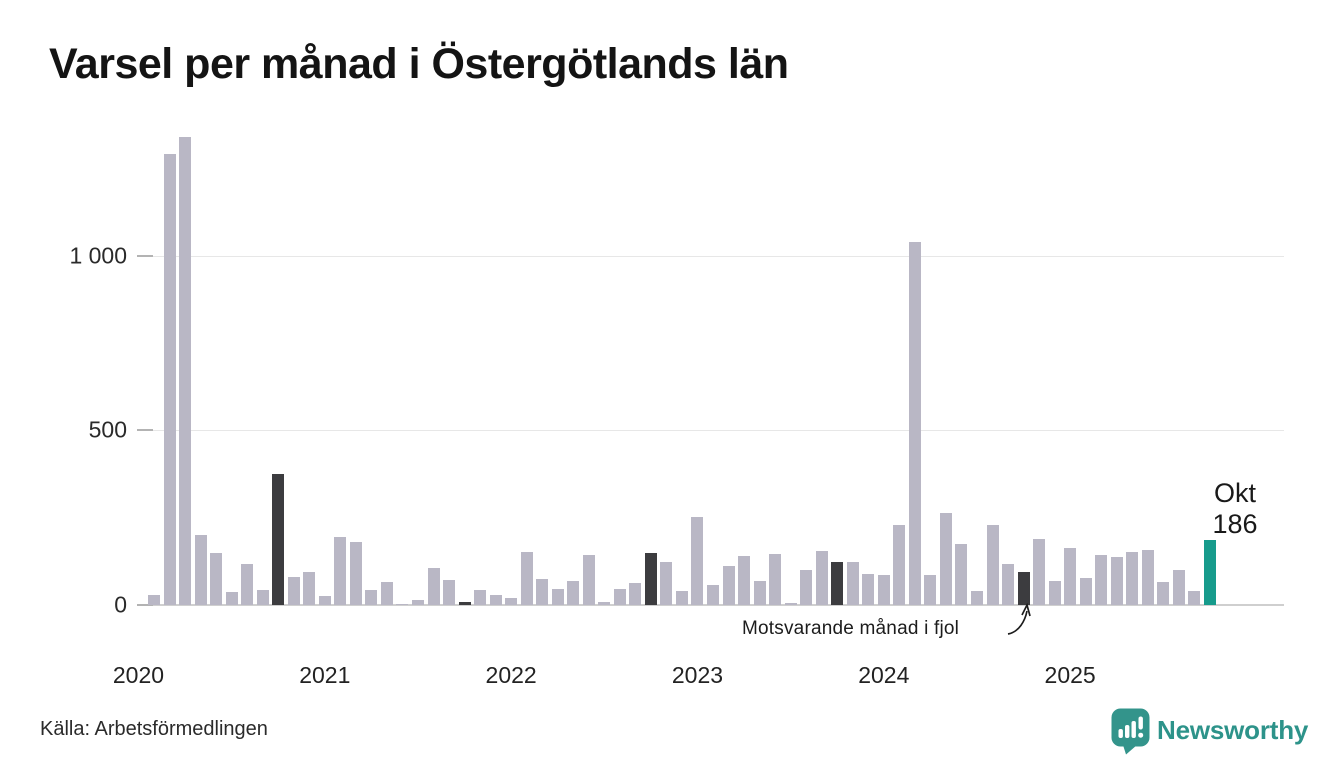 The image size is (1340, 780). Describe the element at coordinates (107, 429) in the screenshot. I see `y-tick-label-500: 500` at that location.